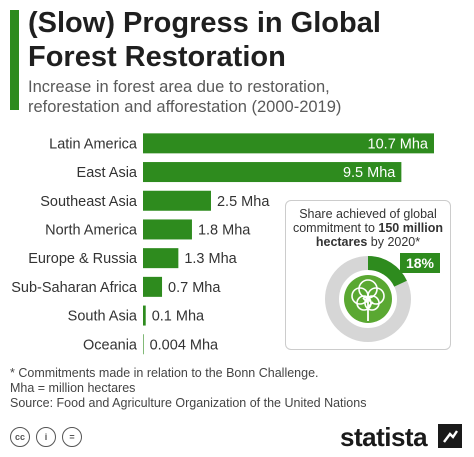 The image size is (474, 457). I want to click on chart-title-line2: Forest Restoration, so click(157, 57).